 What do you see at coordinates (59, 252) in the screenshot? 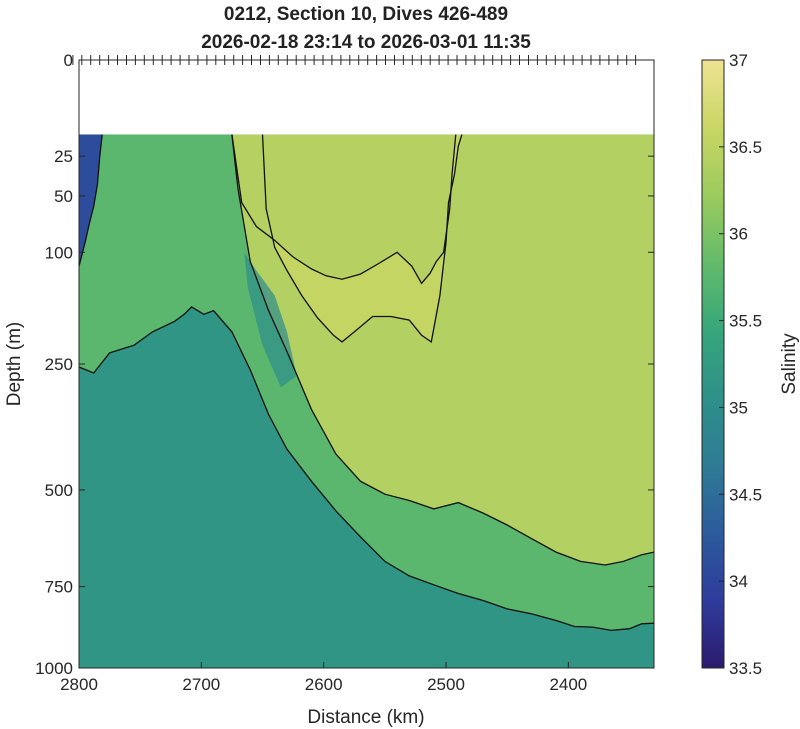
I see `y-tick-label: 100` at bounding box center [59, 252].